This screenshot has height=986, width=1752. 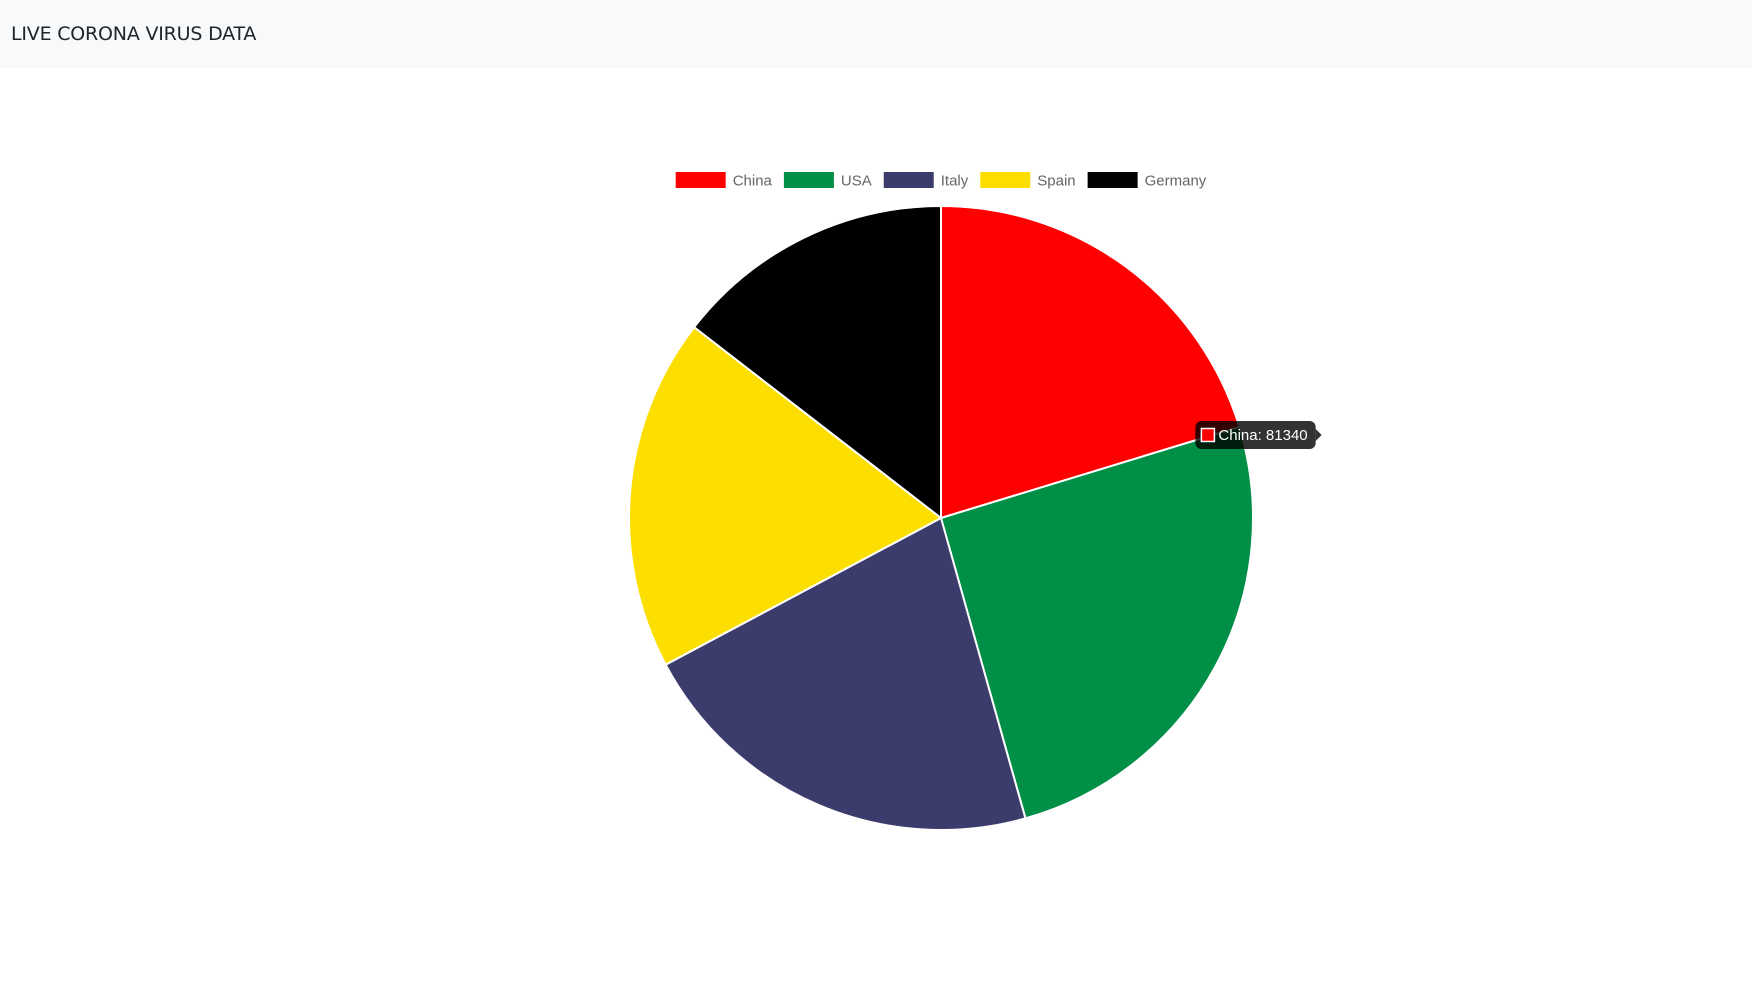 What do you see at coordinates (856, 180) in the screenshot?
I see `legend-label-usa: USA` at bounding box center [856, 180].